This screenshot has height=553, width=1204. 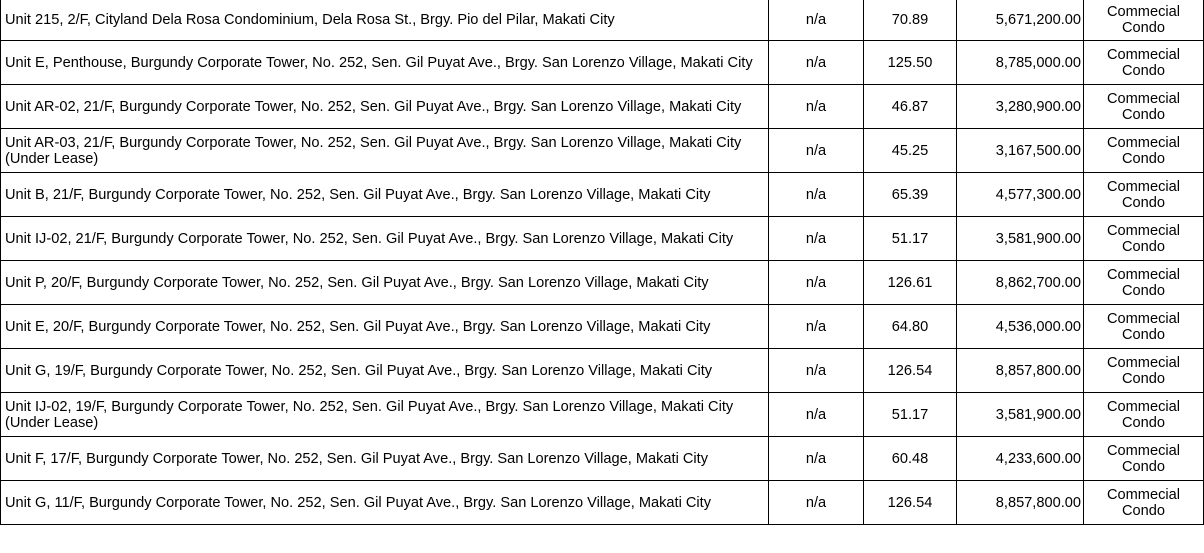 I want to click on price-cell: 4,577,300.00, so click(x=1020, y=194).